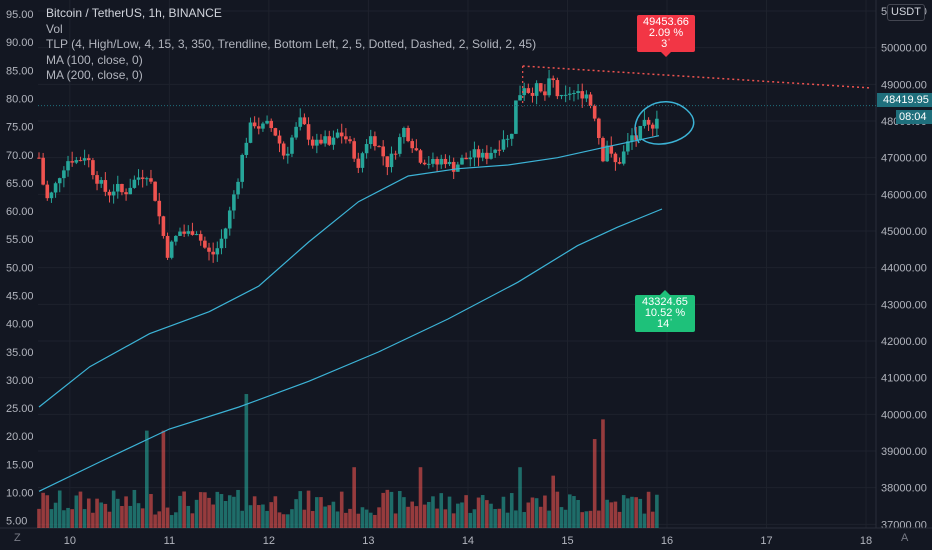 Image resolution: width=932 pixels, height=550 pixels. What do you see at coordinates (70, 541) in the screenshot?
I see `time-axis-tick-label: 10` at bounding box center [70, 541].